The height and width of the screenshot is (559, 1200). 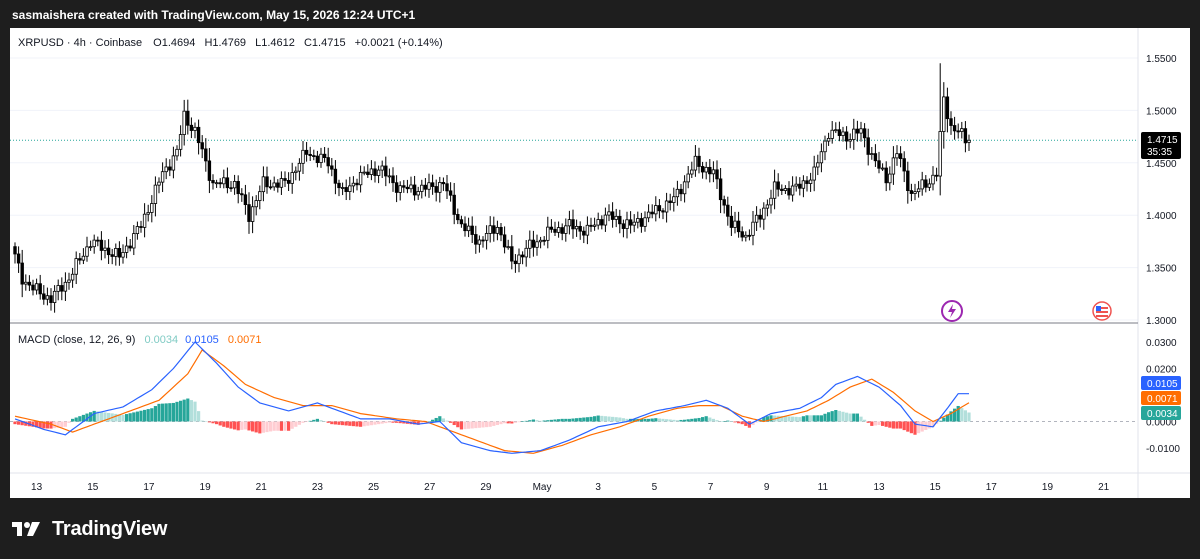 I want to click on signal-badge-value: 0.0071, so click(x=1162, y=399).